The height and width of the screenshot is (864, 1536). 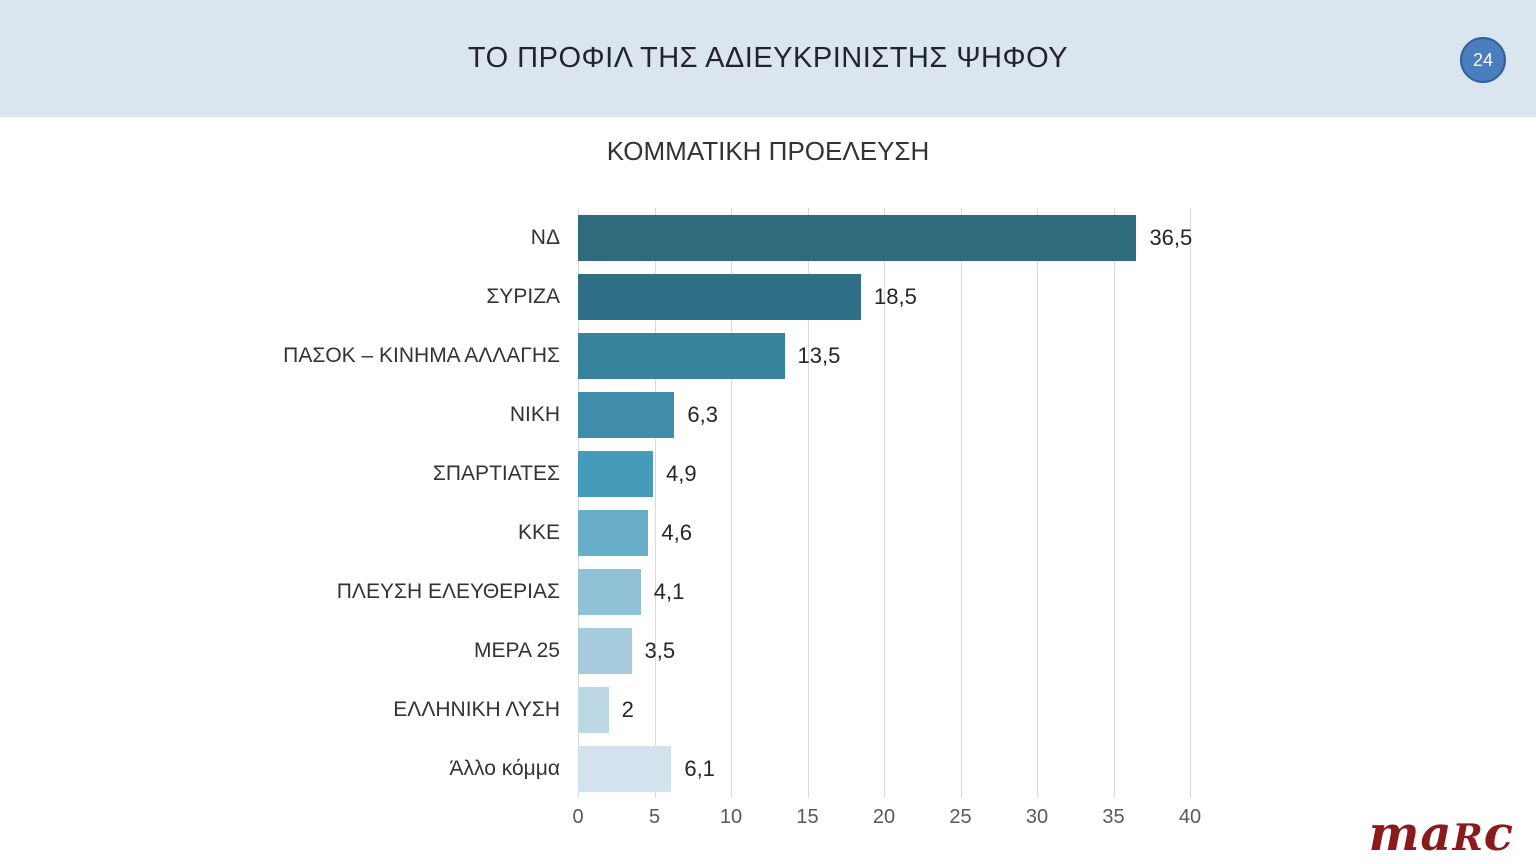 What do you see at coordinates (1057, 355) in the screenshot?
I see `bar-area: 13,5` at bounding box center [1057, 355].